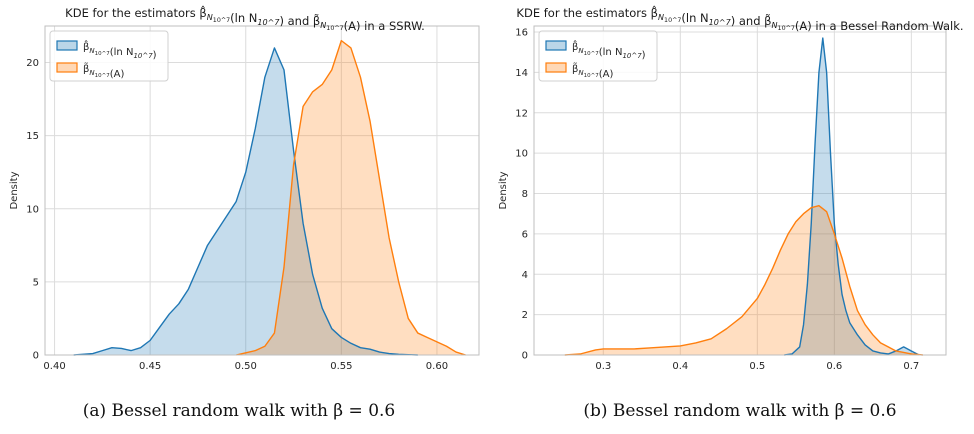  What do you see at coordinates (32, 63) in the screenshot?
I see `y-tick-label: 20` at bounding box center [32, 63].